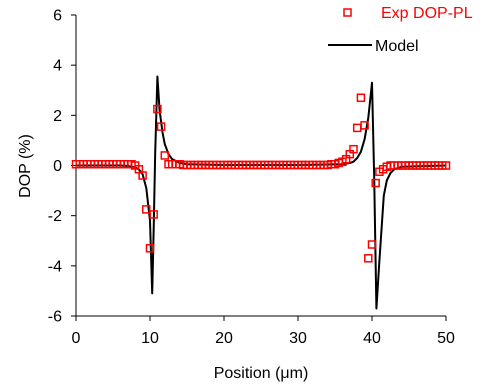 This screenshot has height=385, width=497. What do you see at coordinates (57, 66) in the screenshot?
I see `y-tick-label: 4` at bounding box center [57, 66].